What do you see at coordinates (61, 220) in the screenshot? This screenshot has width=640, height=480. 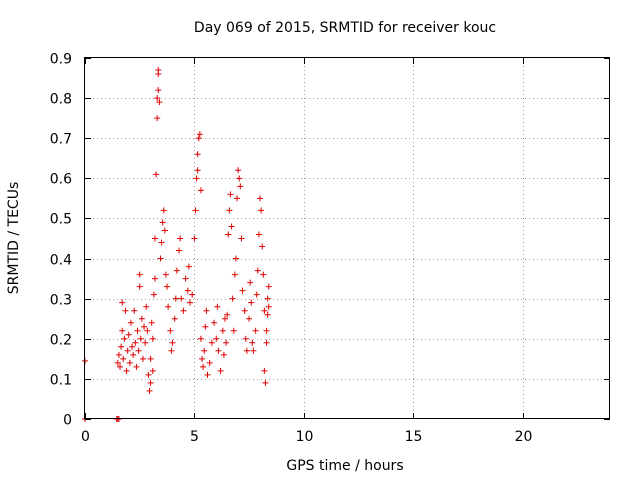 I see `y-tick-label: 0.5` at bounding box center [61, 220].